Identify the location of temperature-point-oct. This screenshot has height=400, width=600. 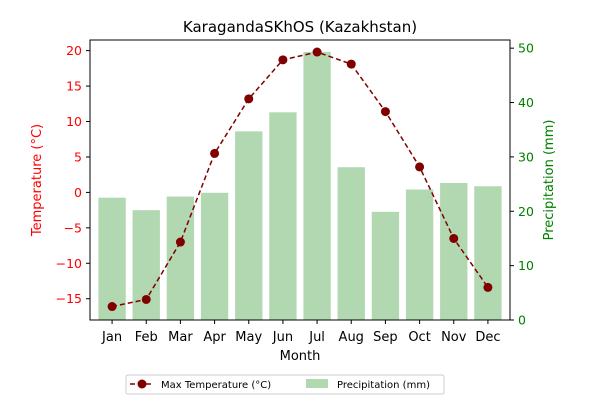
(420, 167).